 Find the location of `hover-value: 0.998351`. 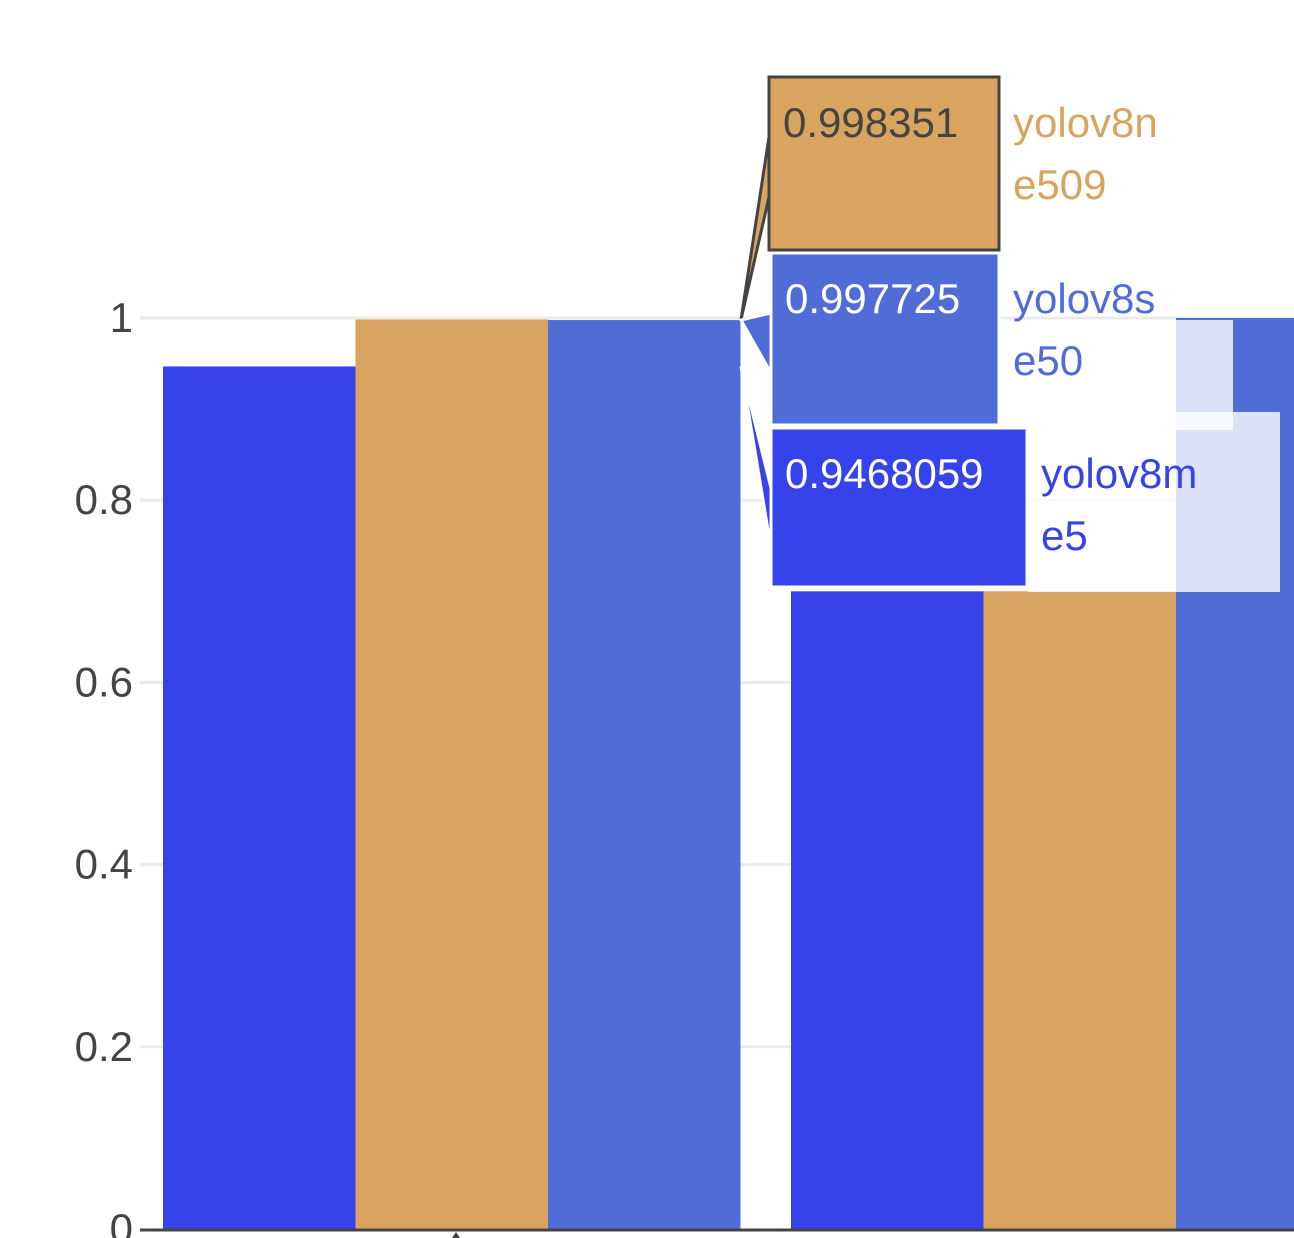

hover-value: 0.998351 is located at coordinates (870, 122).